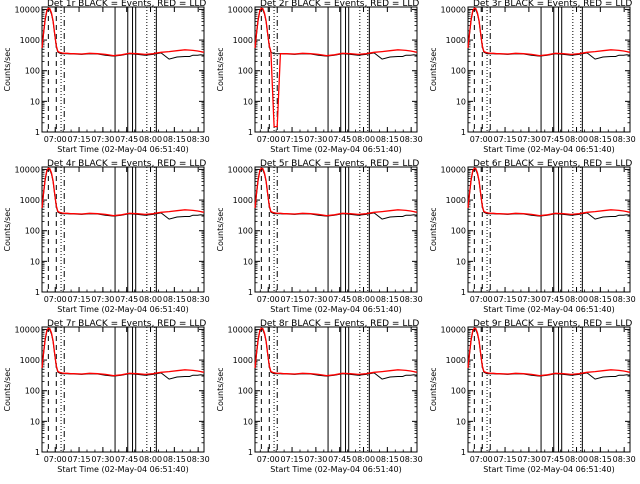 The height and width of the screenshot is (484, 640). I want to click on panel-title: Det 1r BLACK = Events, RED = LLD, so click(126, 4).